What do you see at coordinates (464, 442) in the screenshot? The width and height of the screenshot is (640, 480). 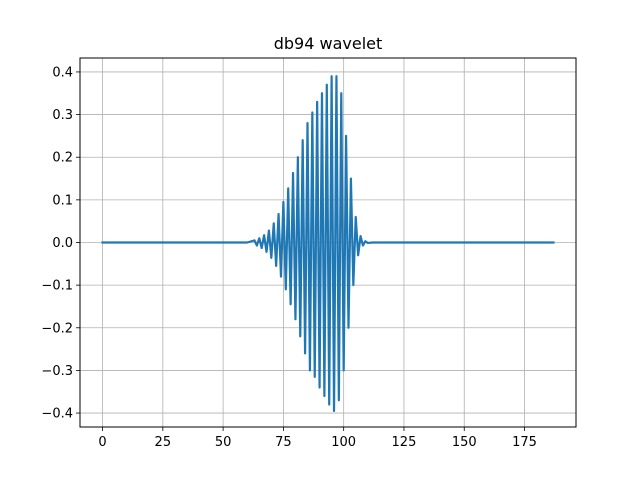 I see `x-tick-label: 150` at bounding box center [464, 442].